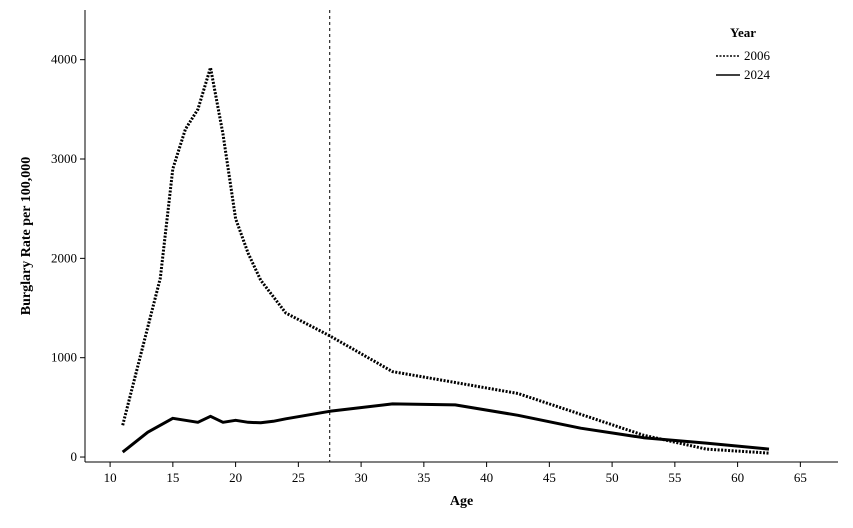 This screenshot has height=528, width=853. I want to click on y-axis-title: Burglary Rate per 100,000, so click(26, 236).